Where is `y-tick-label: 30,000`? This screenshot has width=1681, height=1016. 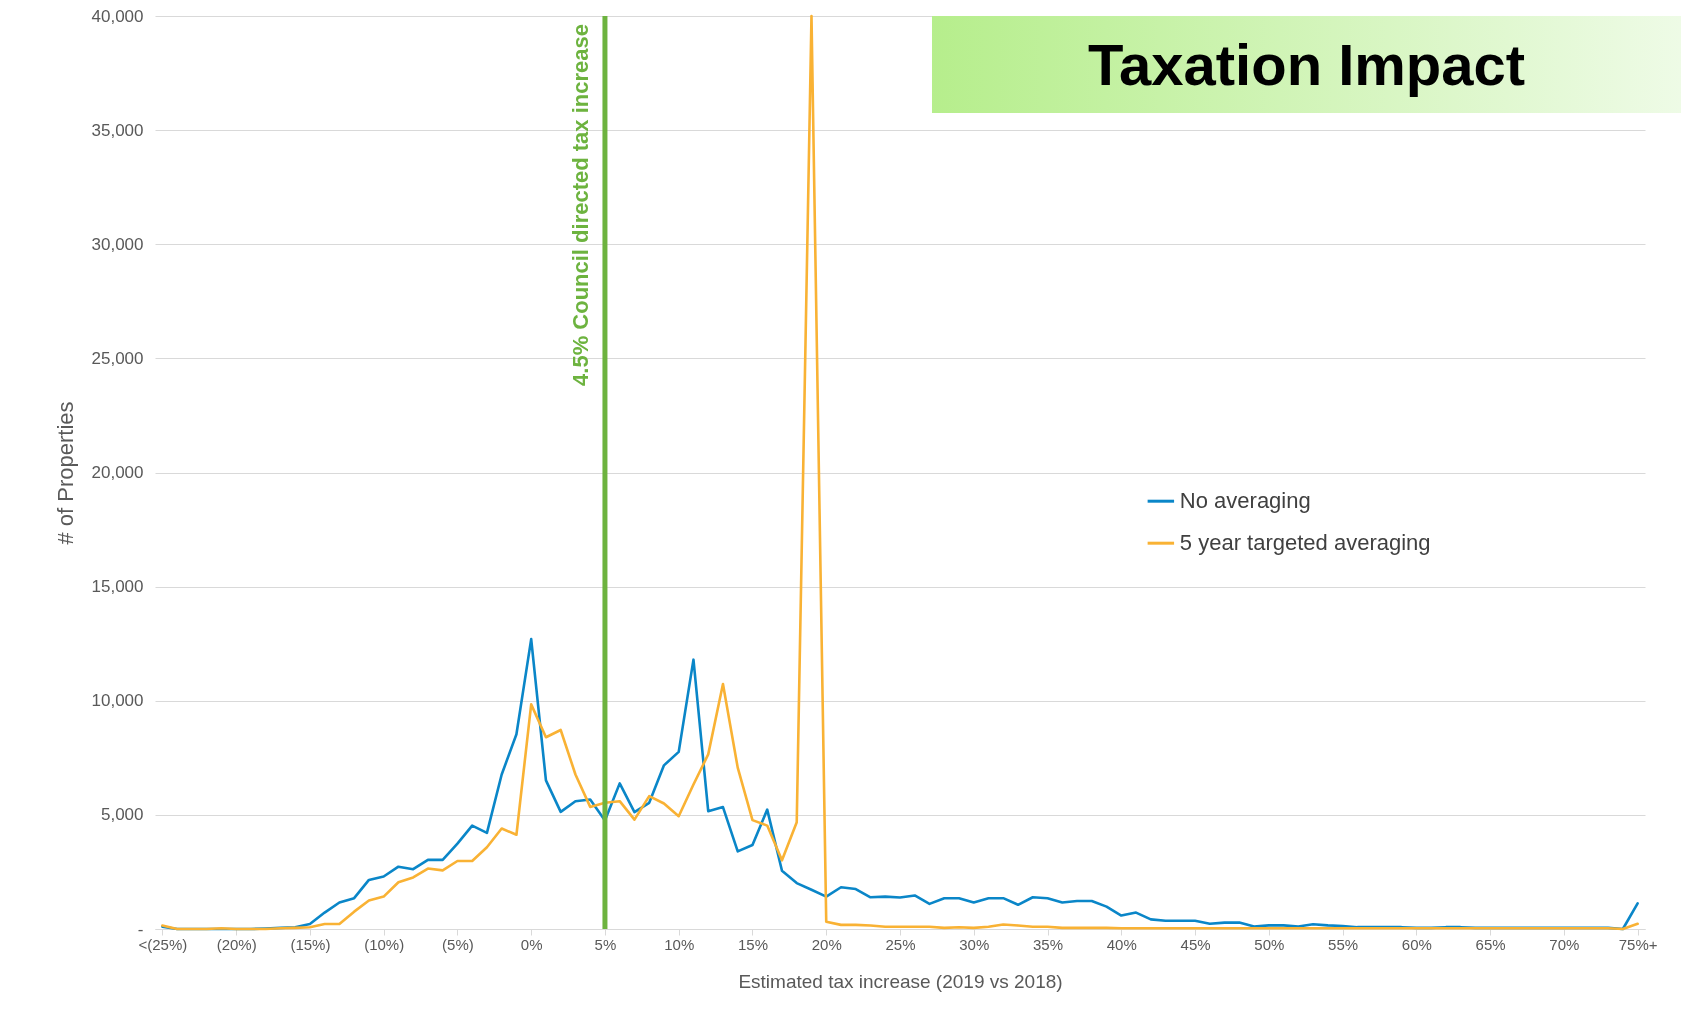 y-tick-label: 30,000 is located at coordinates (117, 244).